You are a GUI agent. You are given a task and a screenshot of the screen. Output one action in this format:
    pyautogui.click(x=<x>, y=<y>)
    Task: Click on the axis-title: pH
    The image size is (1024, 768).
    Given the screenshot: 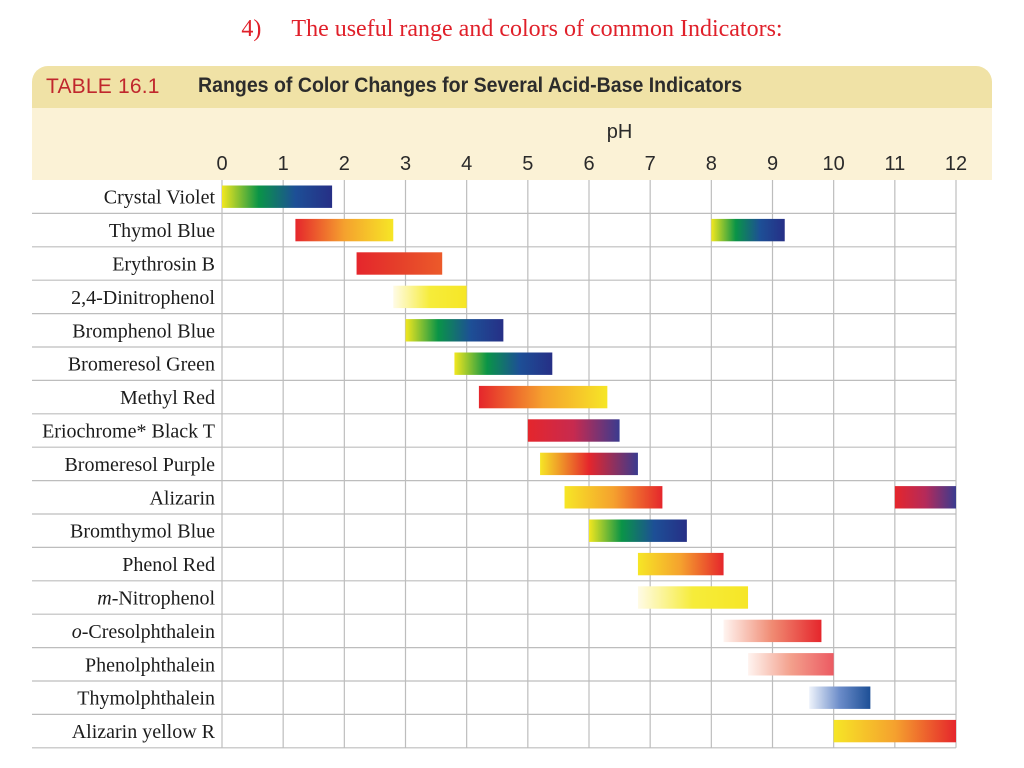 What is the action you would take?
    pyautogui.click(x=620, y=132)
    